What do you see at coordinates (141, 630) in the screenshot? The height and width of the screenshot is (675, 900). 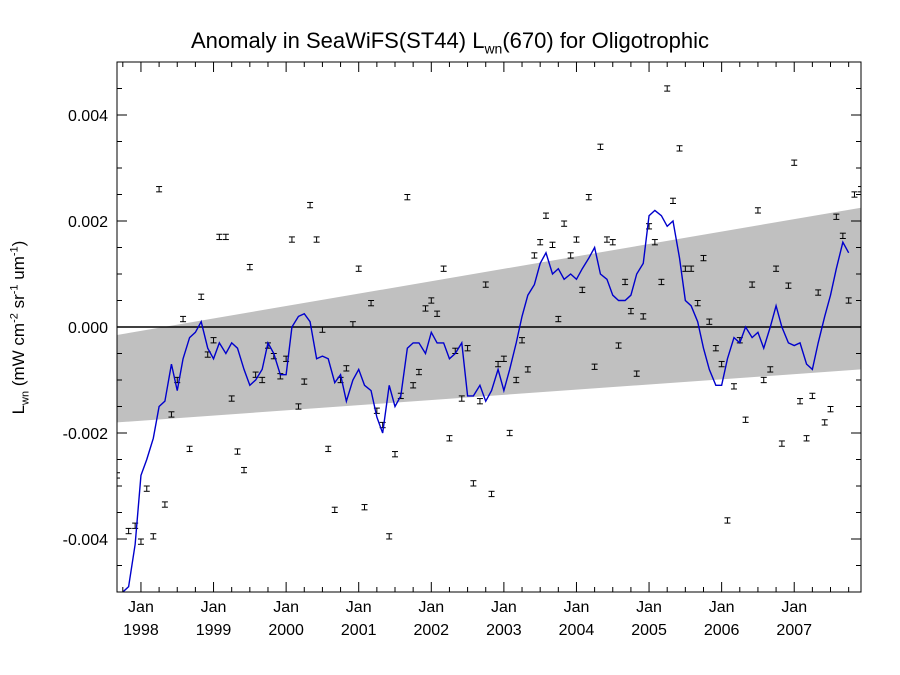 I see `x-tick-label-year: 1998` at bounding box center [141, 630].